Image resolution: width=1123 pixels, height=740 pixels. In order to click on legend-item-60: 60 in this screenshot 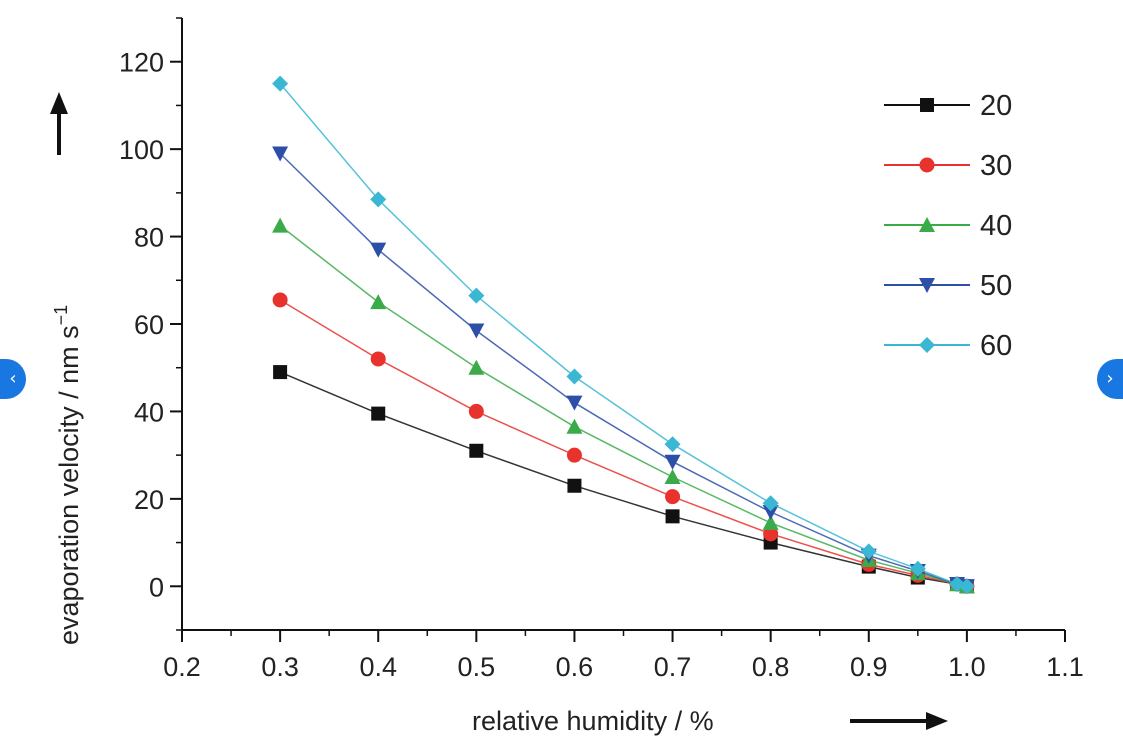, I will do `click(948, 346)`.